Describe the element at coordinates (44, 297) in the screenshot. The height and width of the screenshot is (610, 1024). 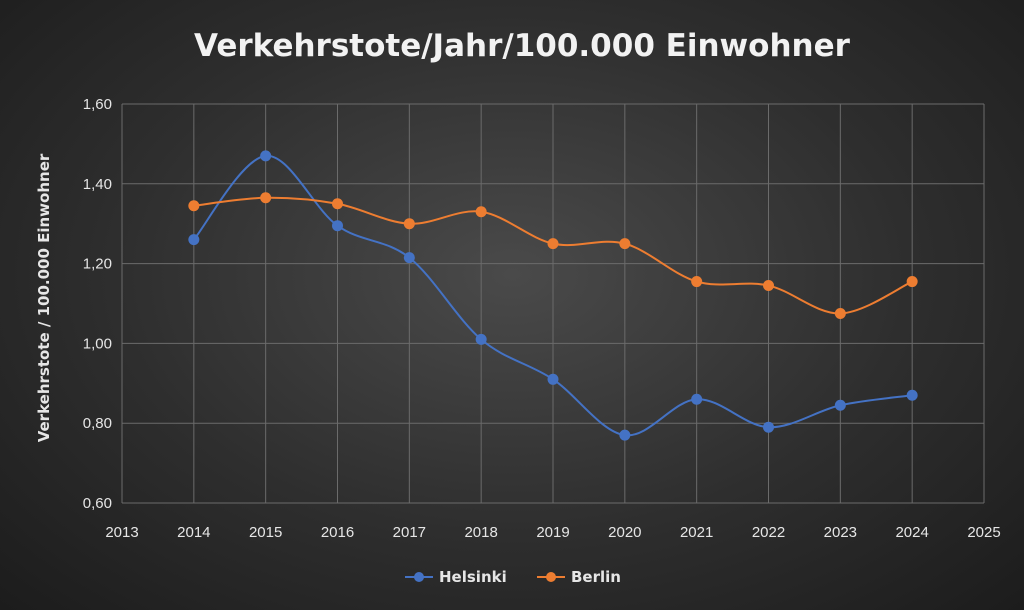
I see `y-axis-label: Verkehrstote / 100.000 Einwohner` at that location.